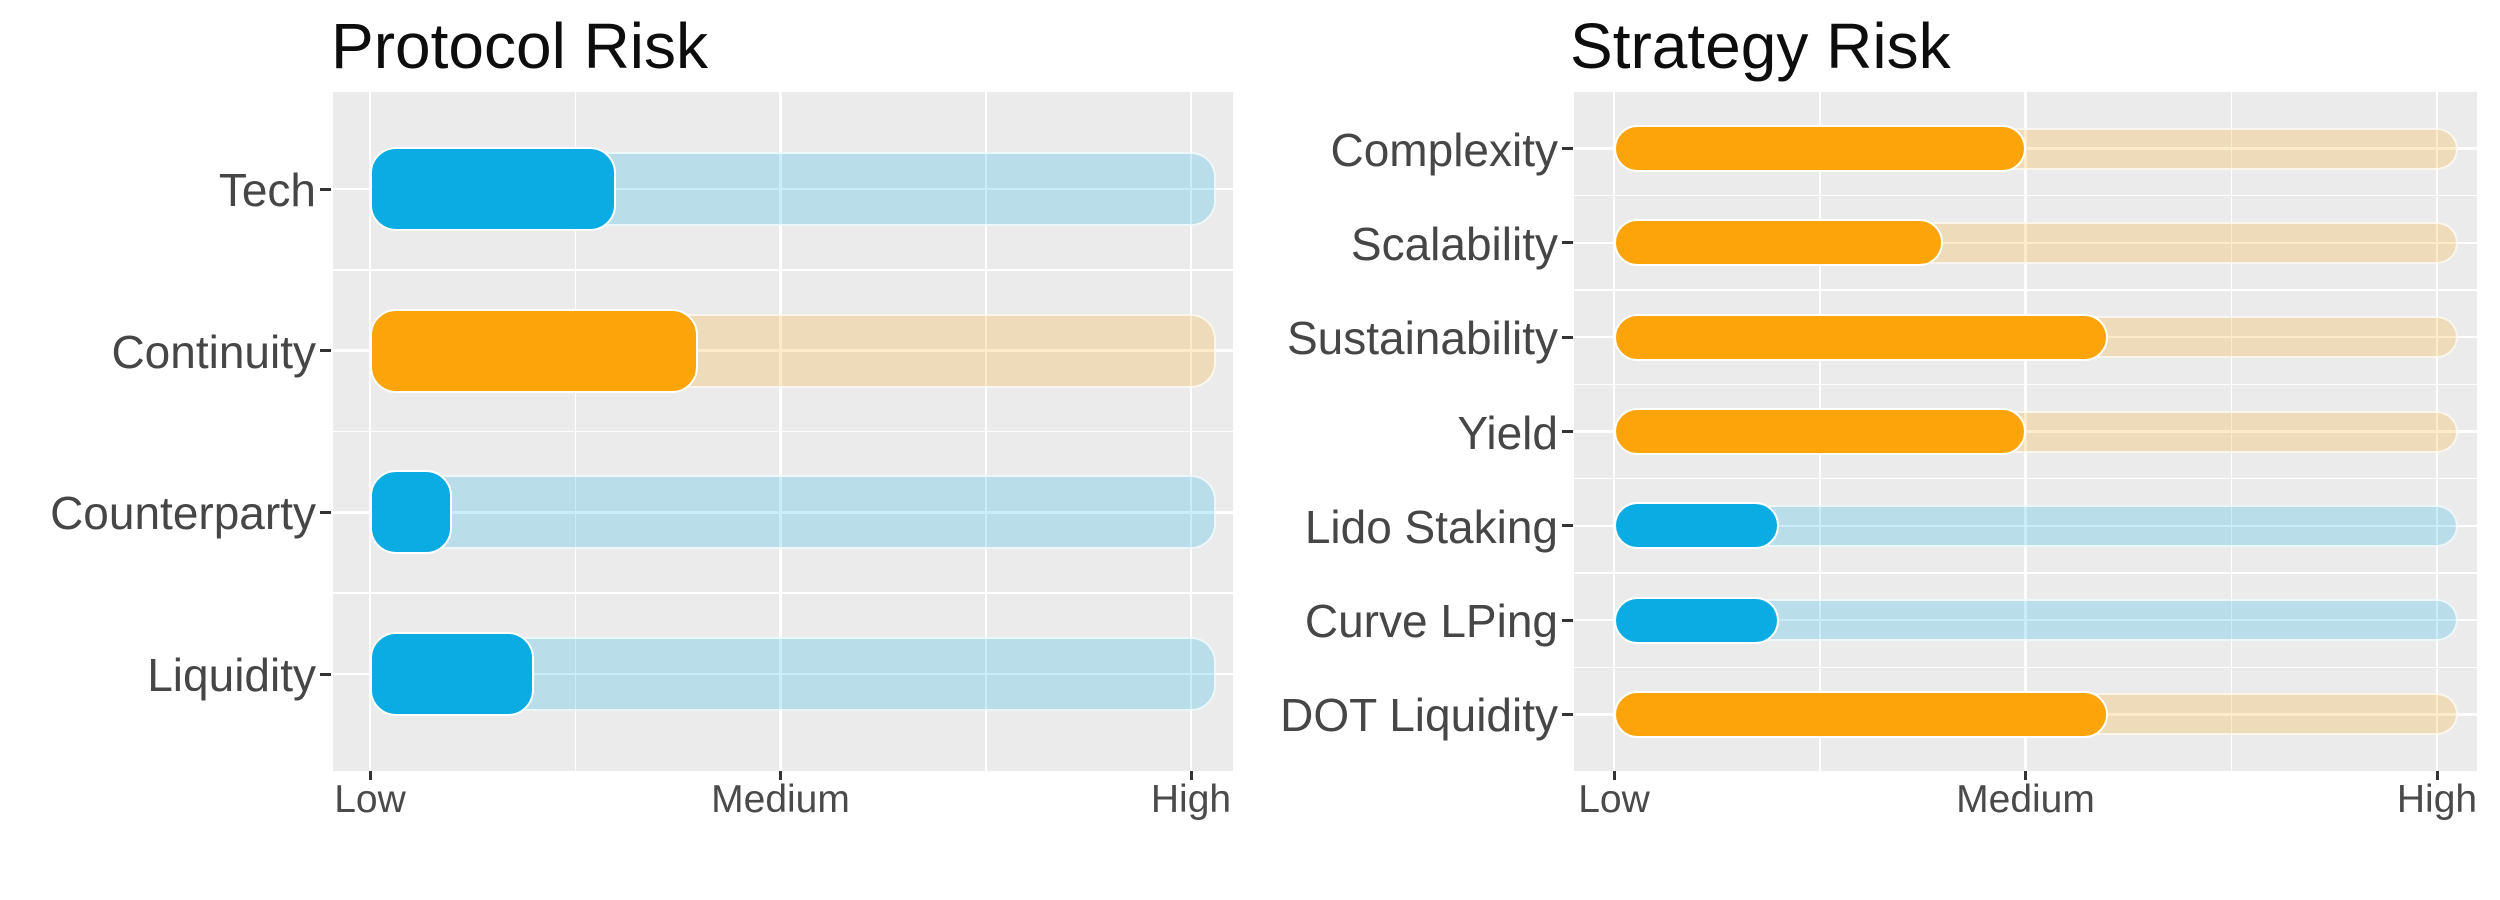  What do you see at coordinates (231, 675) in the screenshot?
I see `y-axis-label: Liquidity` at bounding box center [231, 675].